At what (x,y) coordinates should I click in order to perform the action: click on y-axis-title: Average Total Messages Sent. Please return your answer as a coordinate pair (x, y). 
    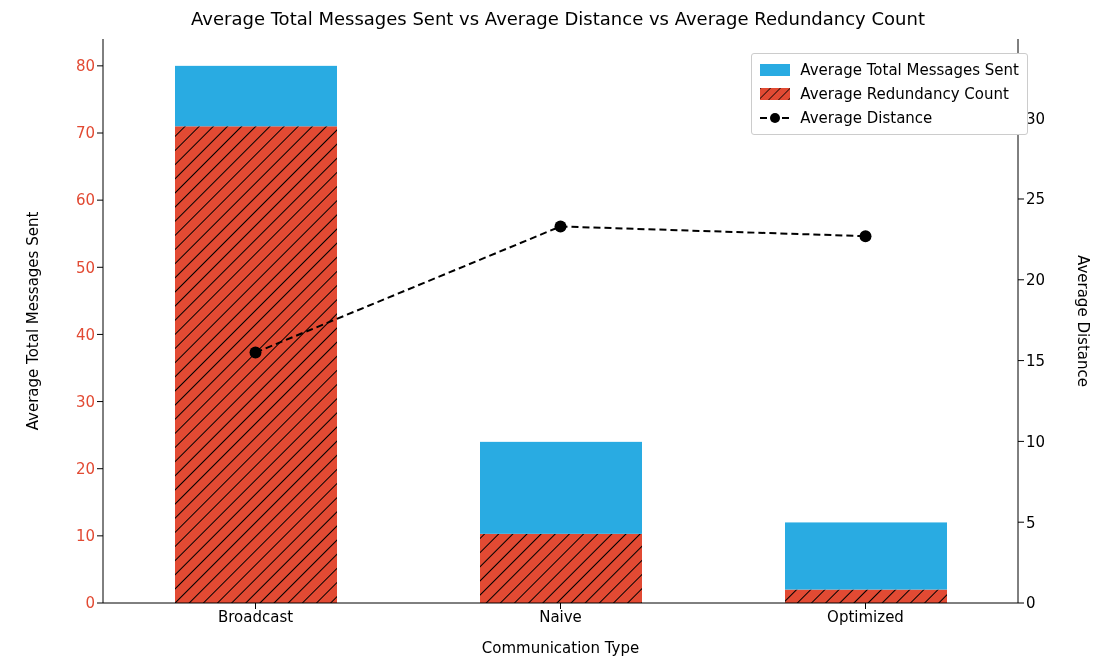
    Looking at the image, I should click on (33, 321).